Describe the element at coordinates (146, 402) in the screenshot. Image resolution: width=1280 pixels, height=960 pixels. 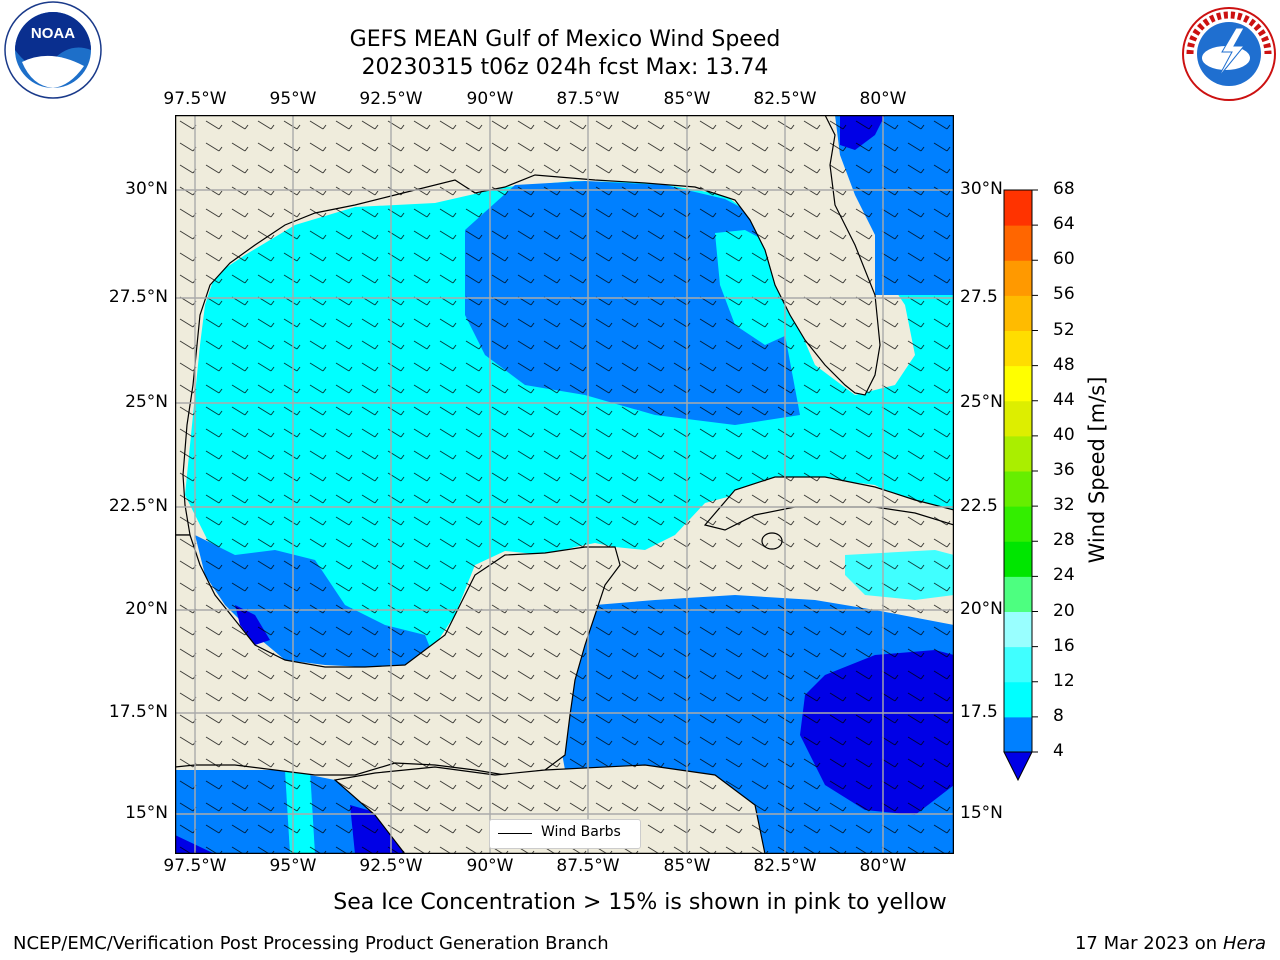
I see `lat-tick-left: 25°N` at that location.